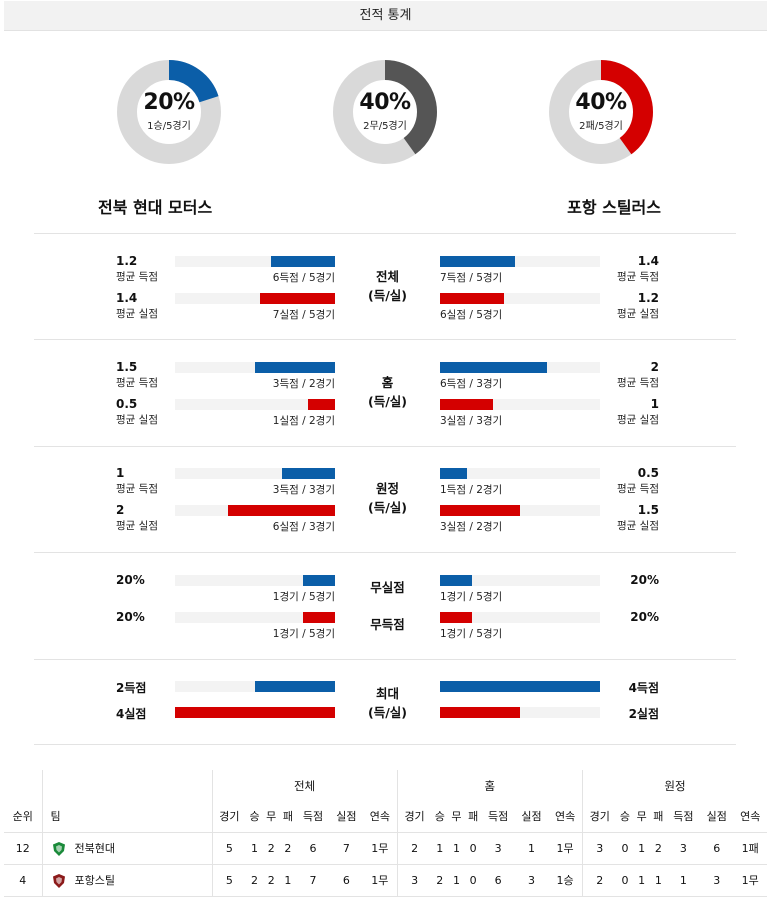 The width and height of the screenshot is (771, 901). I want to click on section-label: 전체 (득/실), so click(387, 286).